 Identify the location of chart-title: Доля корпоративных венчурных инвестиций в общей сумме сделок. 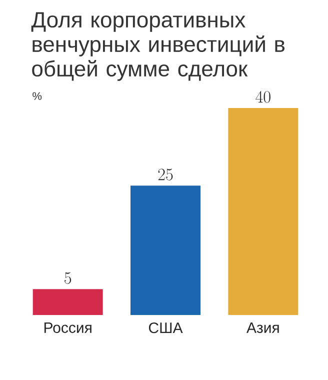
(157, 46).